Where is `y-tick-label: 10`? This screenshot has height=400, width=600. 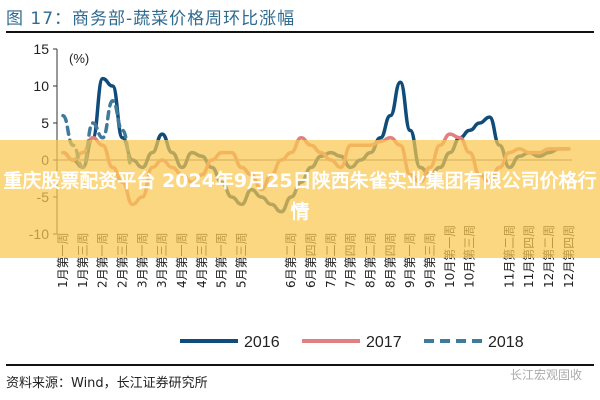 y-tick-label: 10 is located at coordinates (41, 86).